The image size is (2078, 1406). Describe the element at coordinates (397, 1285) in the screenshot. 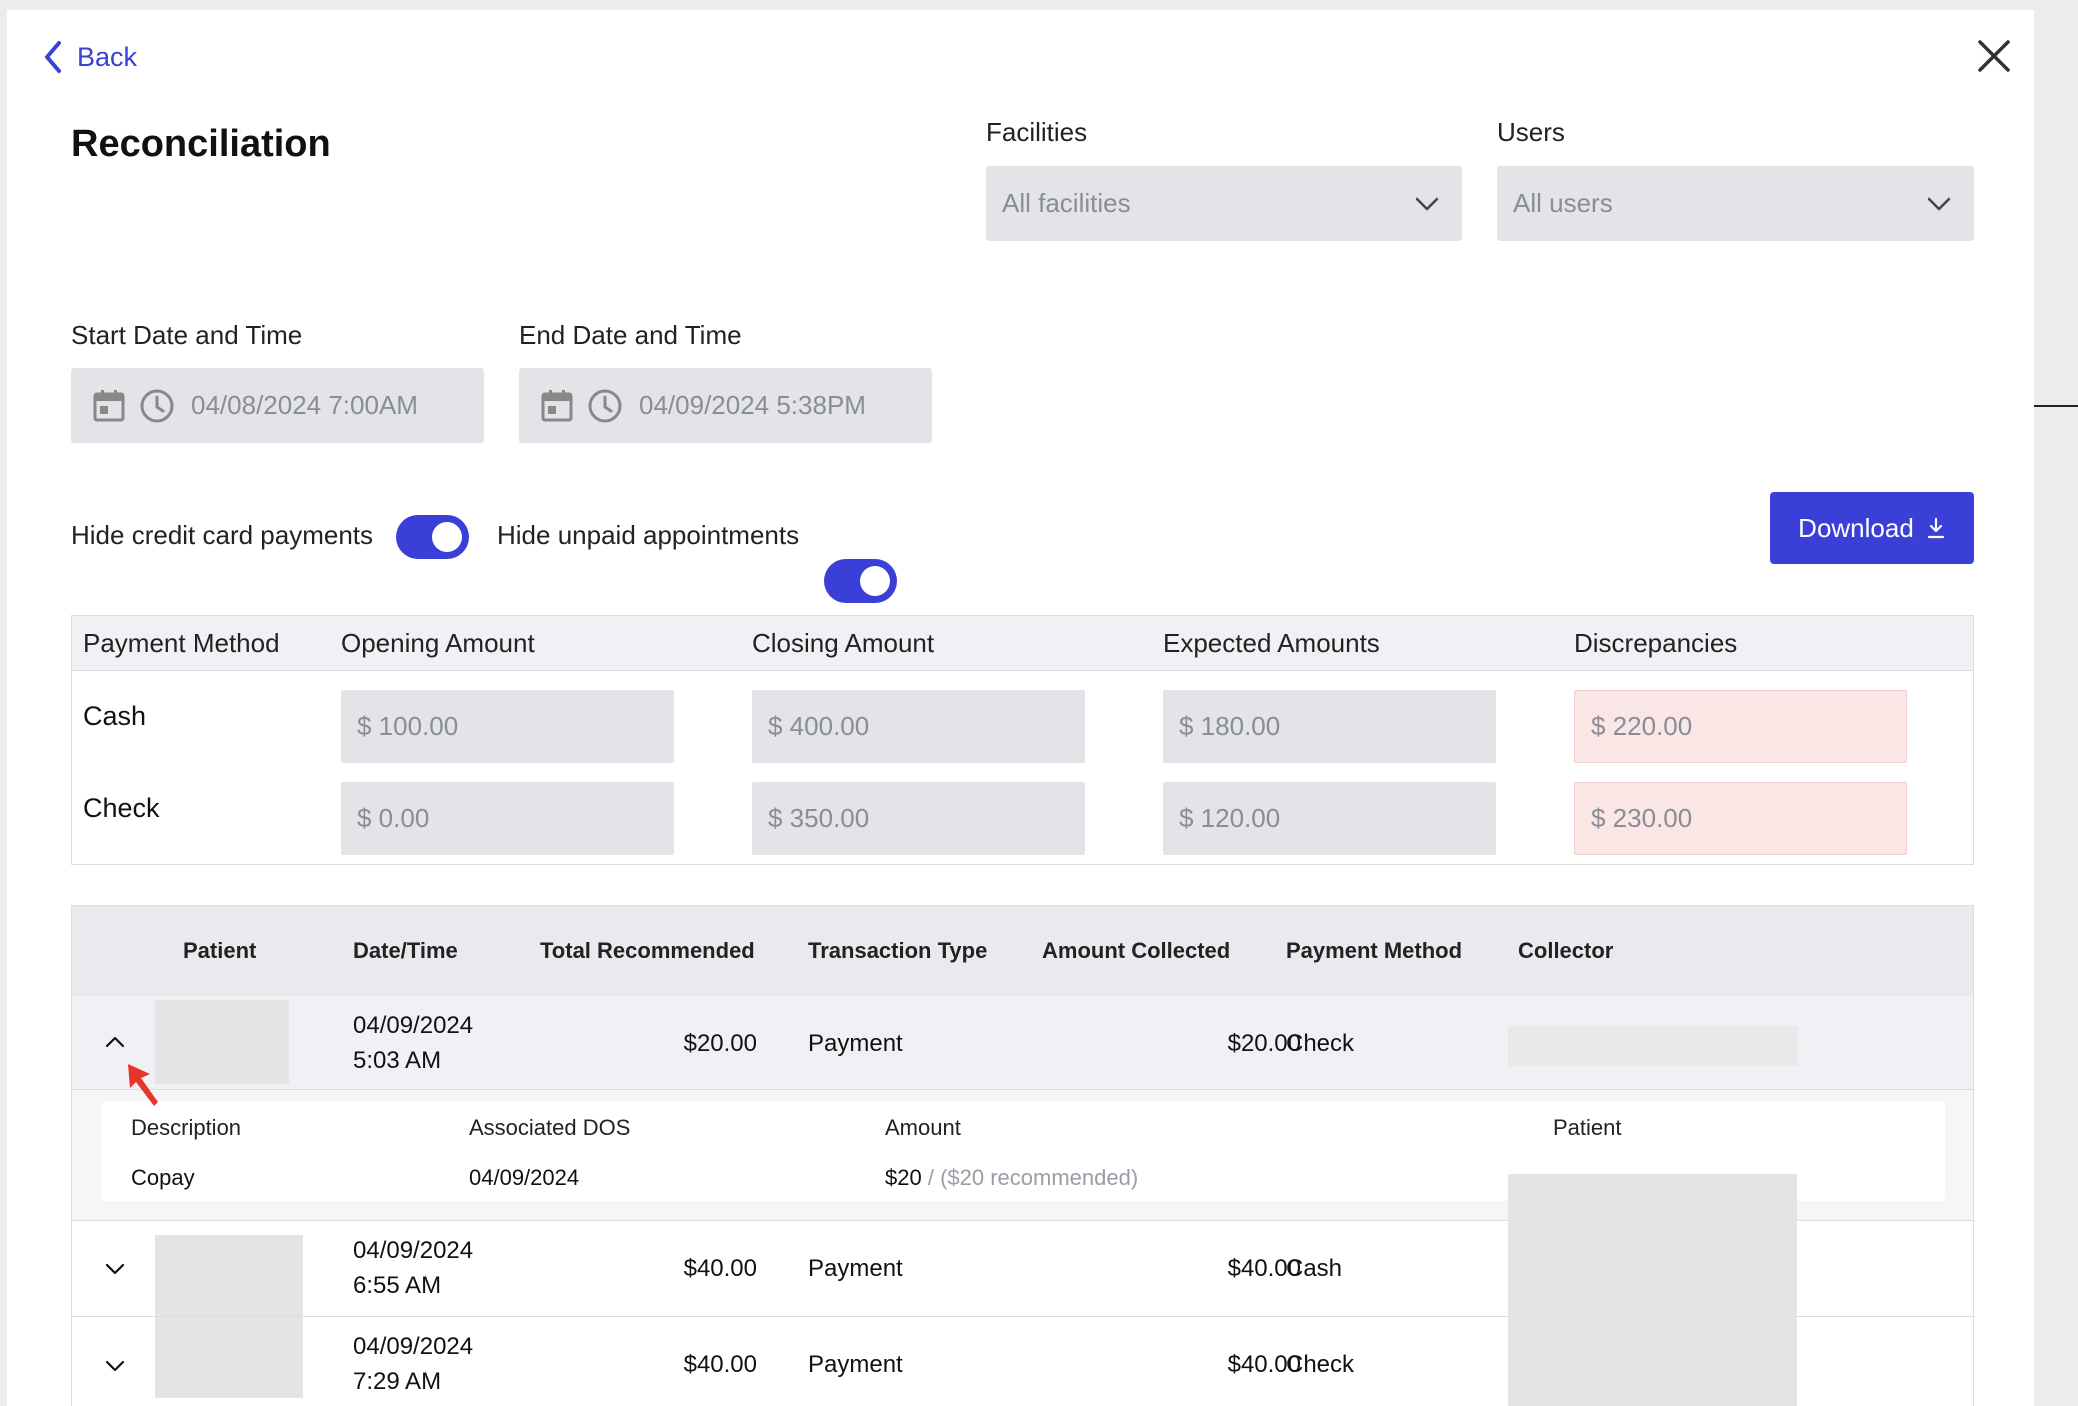

I see `row-time: 6:55 AM` at that location.